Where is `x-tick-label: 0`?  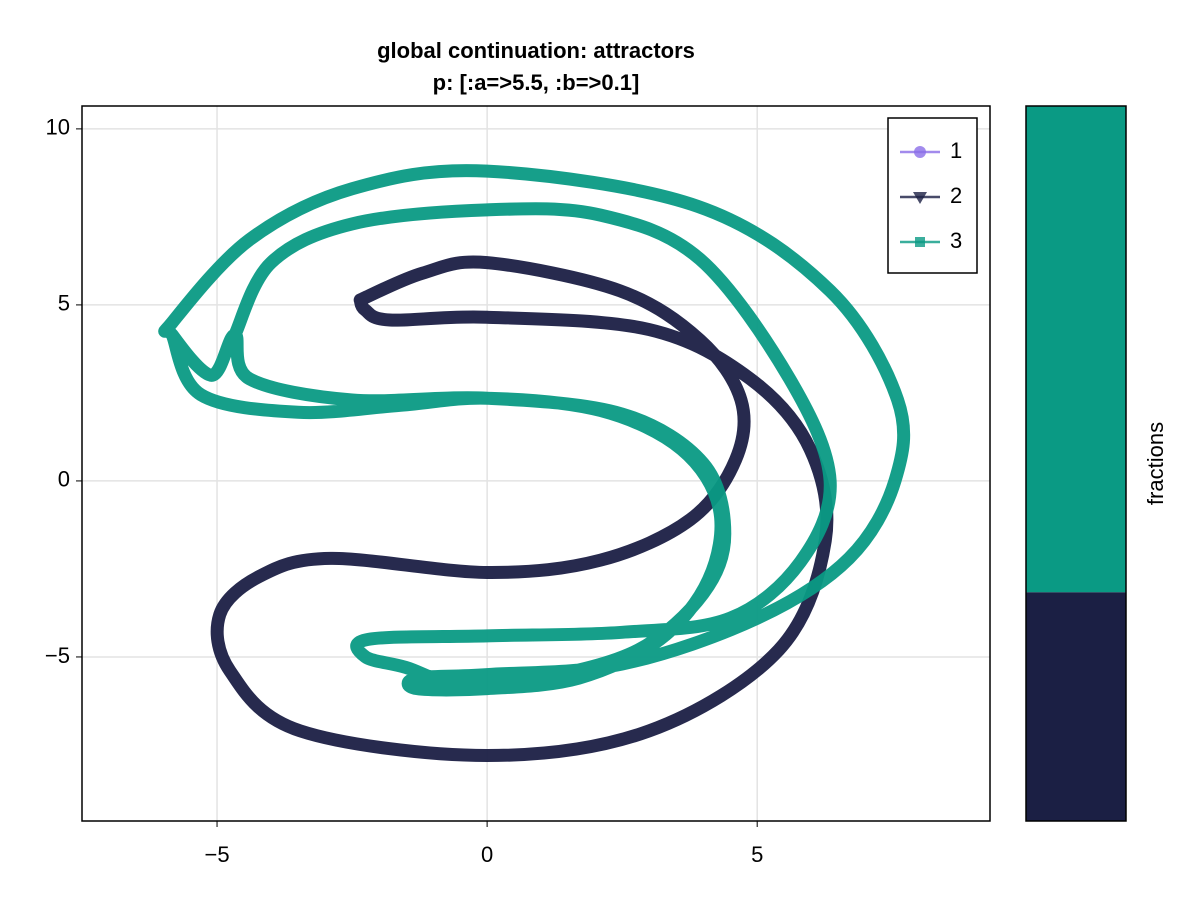 x-tick-label: 0 is located at coordinates (487, 854).